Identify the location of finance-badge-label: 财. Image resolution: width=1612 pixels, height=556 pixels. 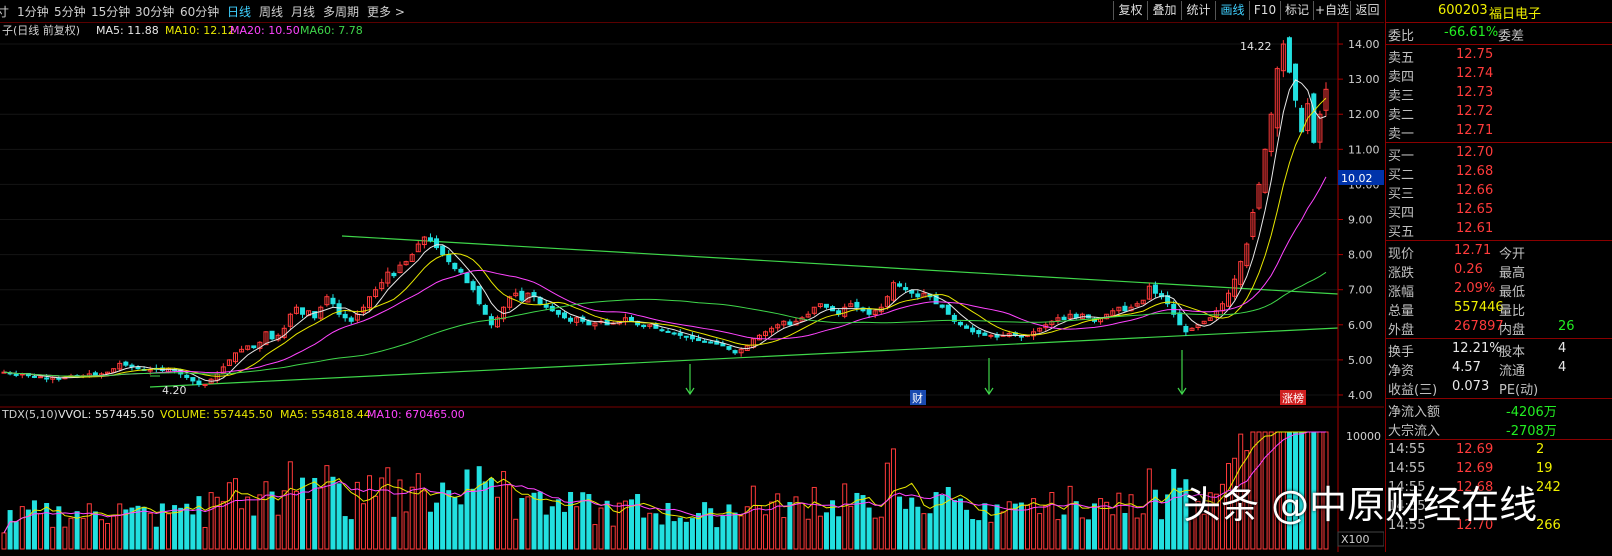
(917, 398).